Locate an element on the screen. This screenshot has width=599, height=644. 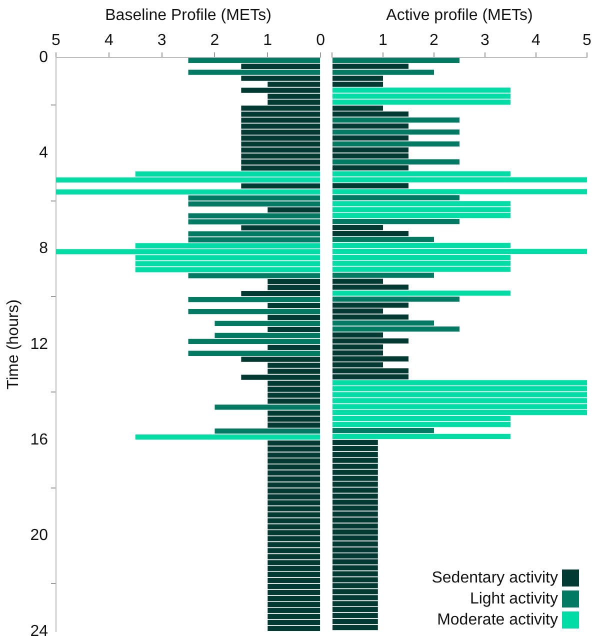
x-tick-label: 0 is located at coordinates (321, 41).